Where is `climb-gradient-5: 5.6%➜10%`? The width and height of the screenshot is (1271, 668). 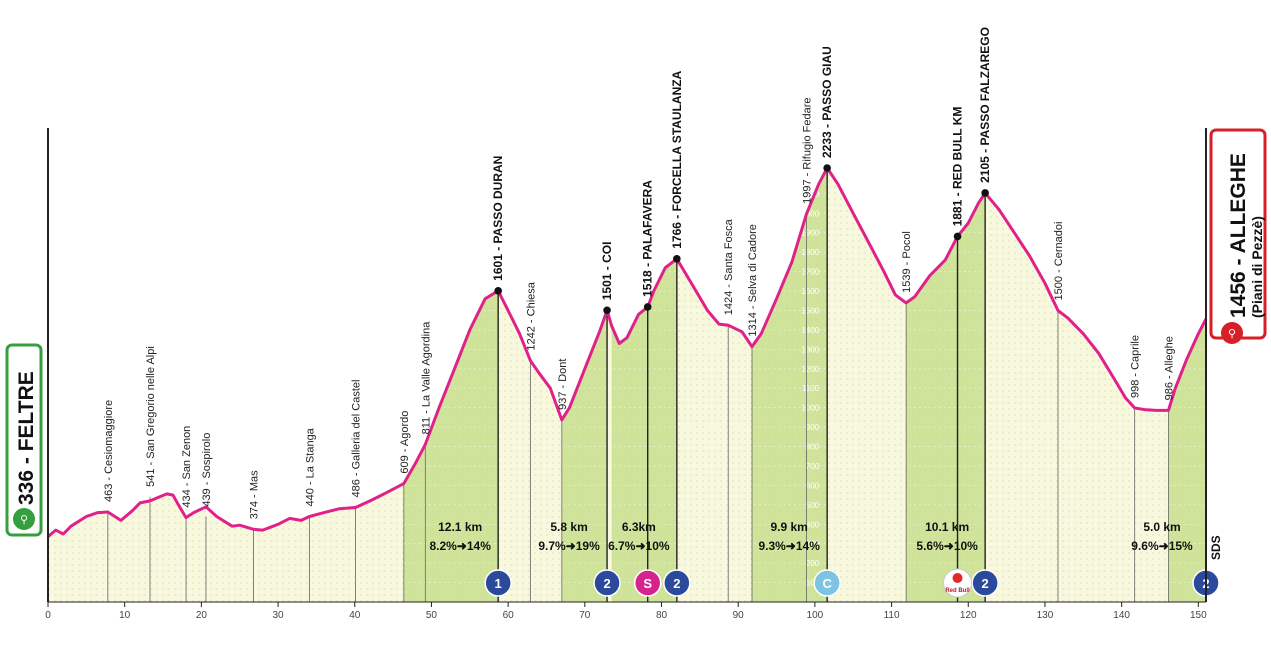 climb-gradient-5: 5.6%➜10% is located at coordinates (947, 546).